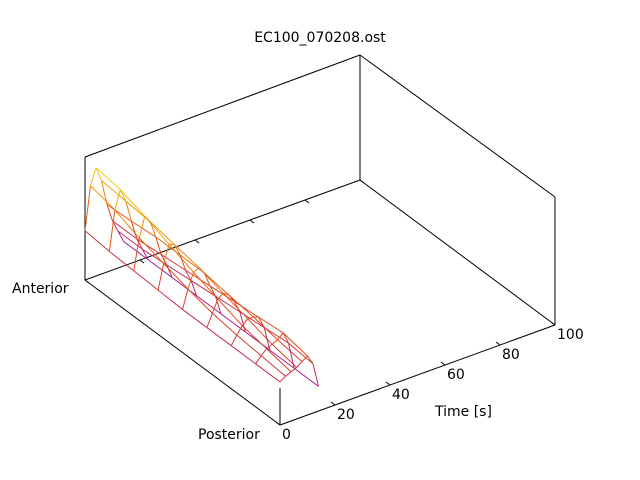 This screenshot has width=640, height=480. I want to click on y-axis-label: Anterior, so click(40, 289).